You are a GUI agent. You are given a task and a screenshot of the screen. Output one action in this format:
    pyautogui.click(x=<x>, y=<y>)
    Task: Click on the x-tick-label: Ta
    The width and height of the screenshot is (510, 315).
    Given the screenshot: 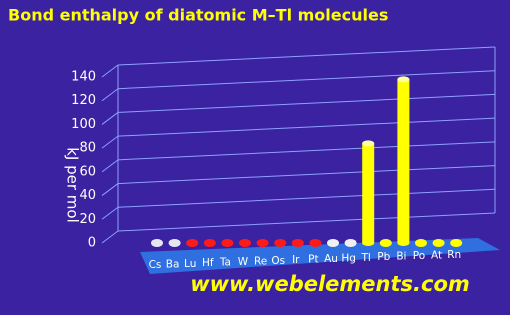 What is the action you would take?
    pyautogui.click(x=225, y=263)
    